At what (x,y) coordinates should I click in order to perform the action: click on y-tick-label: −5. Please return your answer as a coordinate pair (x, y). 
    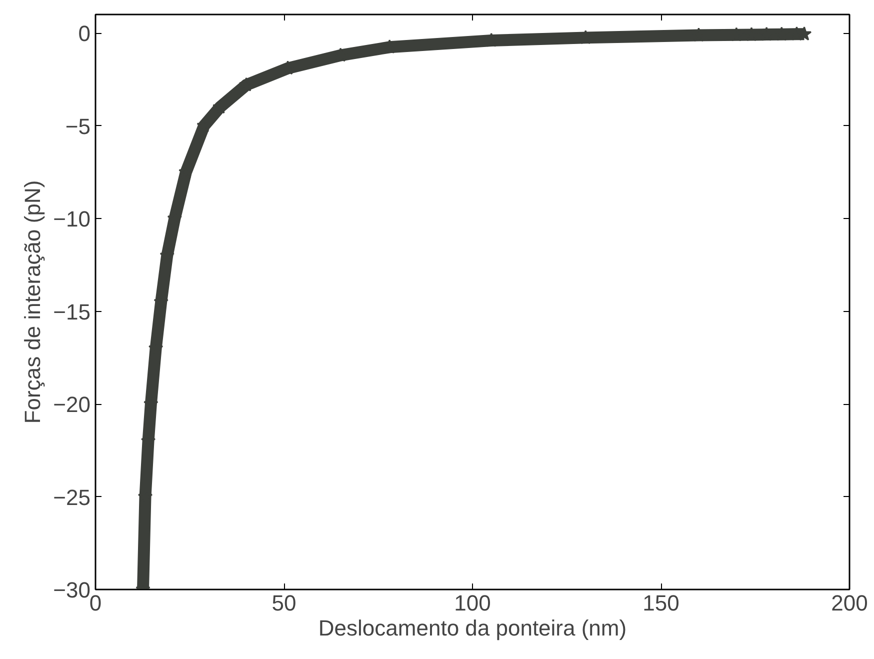
    Looking at the image, I should click on (78, 126).